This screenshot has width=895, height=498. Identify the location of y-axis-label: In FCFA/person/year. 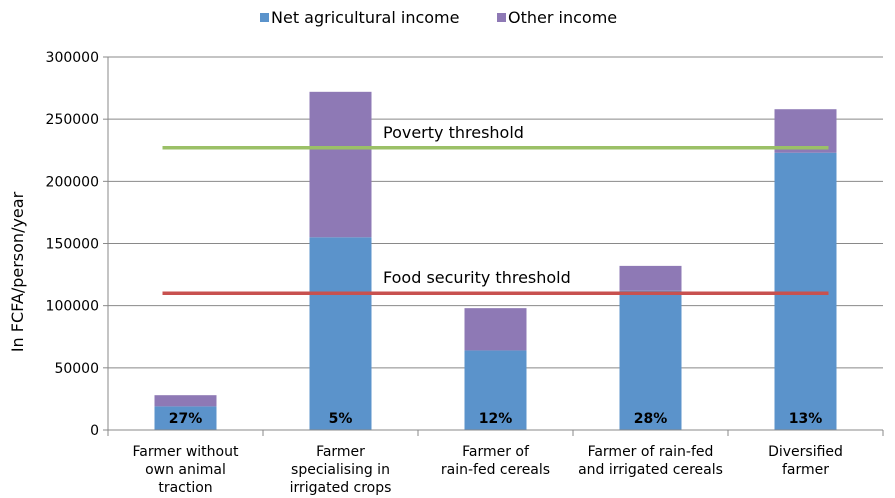
(17, 271).